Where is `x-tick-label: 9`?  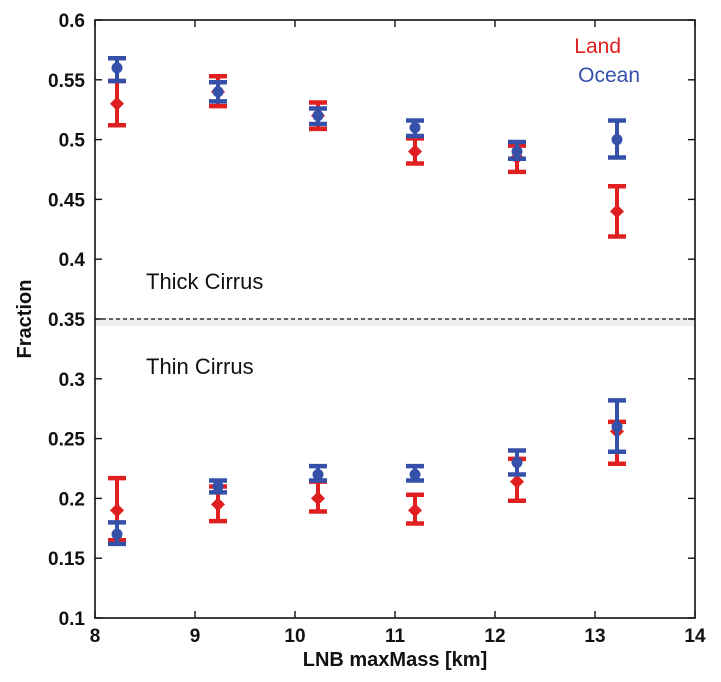 x-tick-label: 9 is located at coordinates (195, 636).